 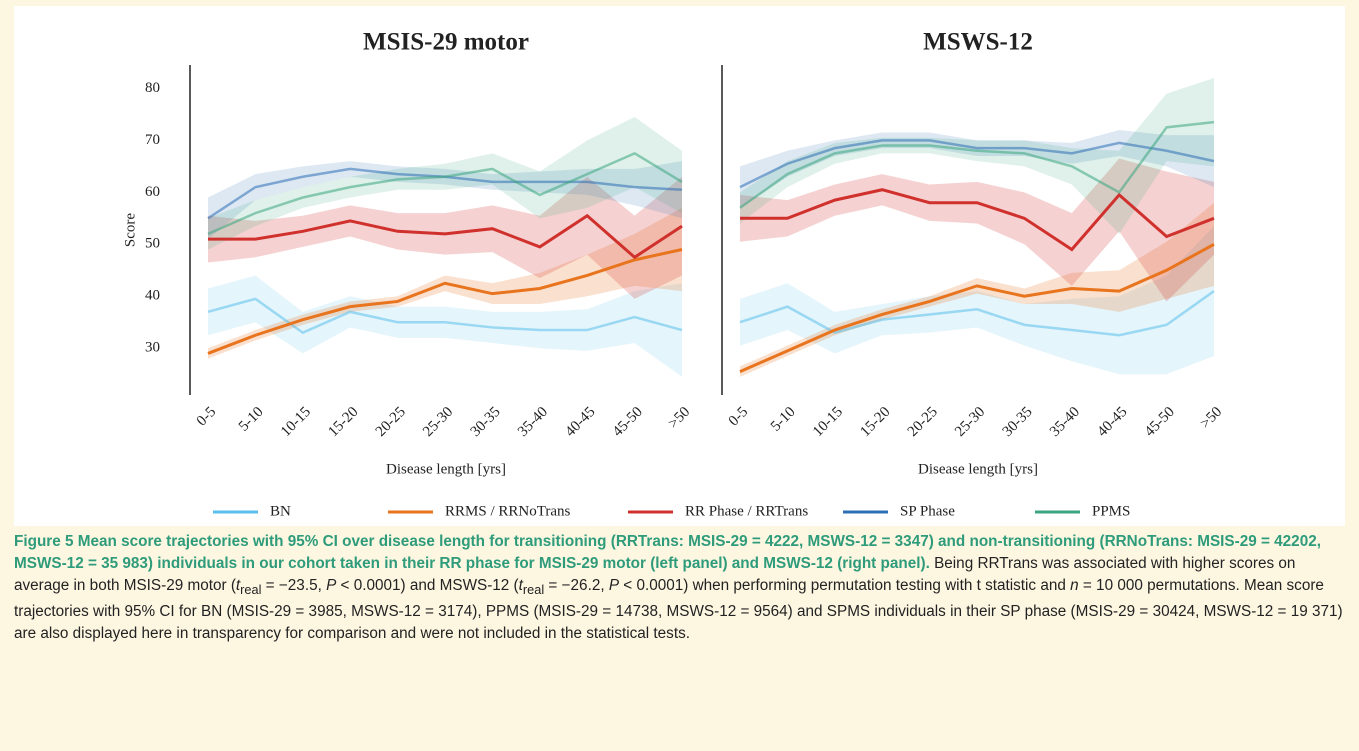 What do you see at coordinates (746, 511) in the screenshot?
I see `legend-label: RR Phase / RRTrans` at bounding box center [746, 511].